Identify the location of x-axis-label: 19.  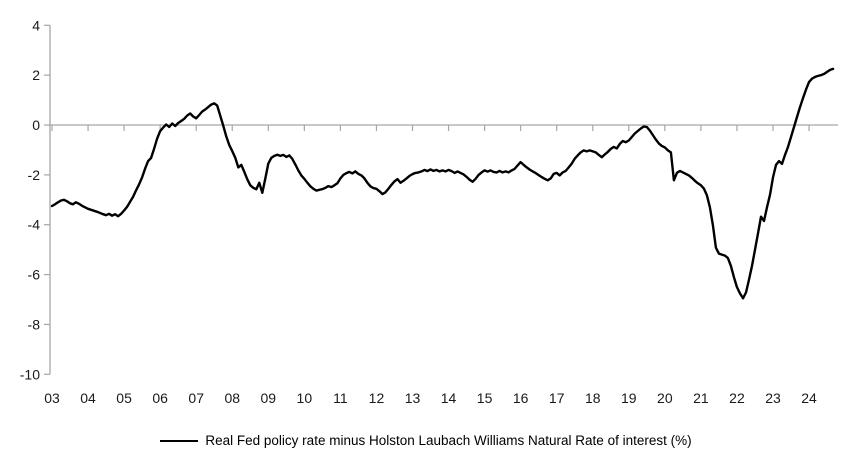
(629, 398).